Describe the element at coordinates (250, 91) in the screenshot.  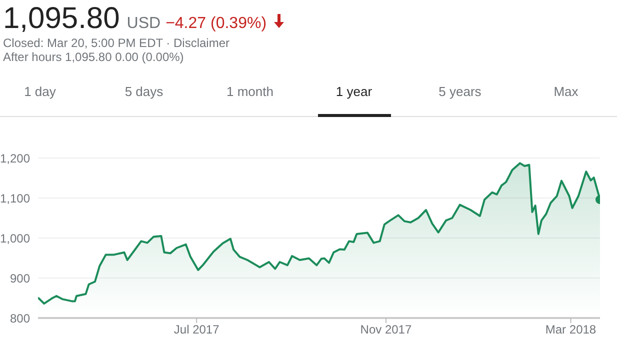
I see `text: 1 month` at that location.